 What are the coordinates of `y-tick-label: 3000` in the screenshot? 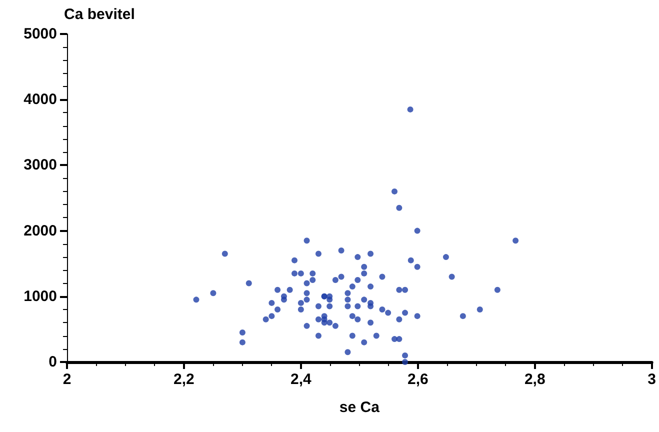 It's located at (40, 165).